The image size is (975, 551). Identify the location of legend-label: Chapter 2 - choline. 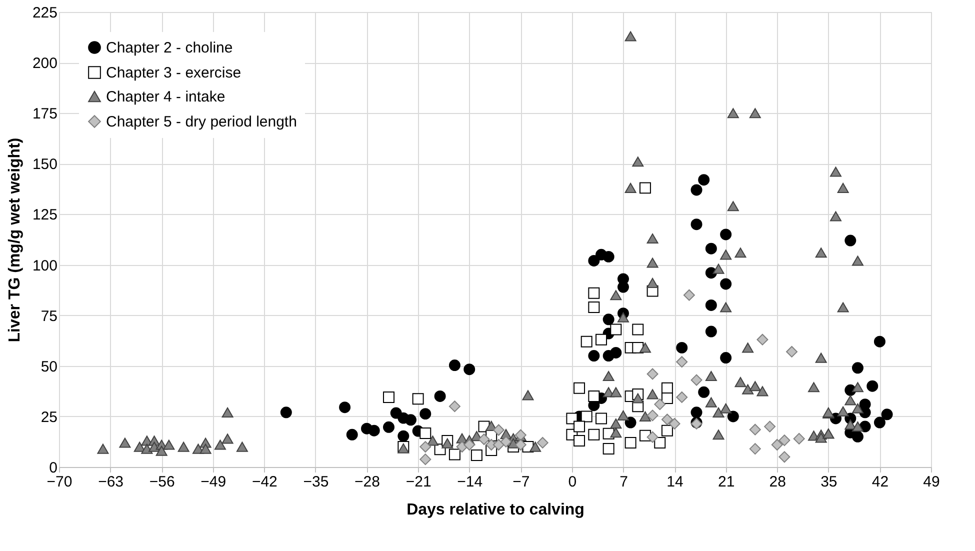
(169, 48).